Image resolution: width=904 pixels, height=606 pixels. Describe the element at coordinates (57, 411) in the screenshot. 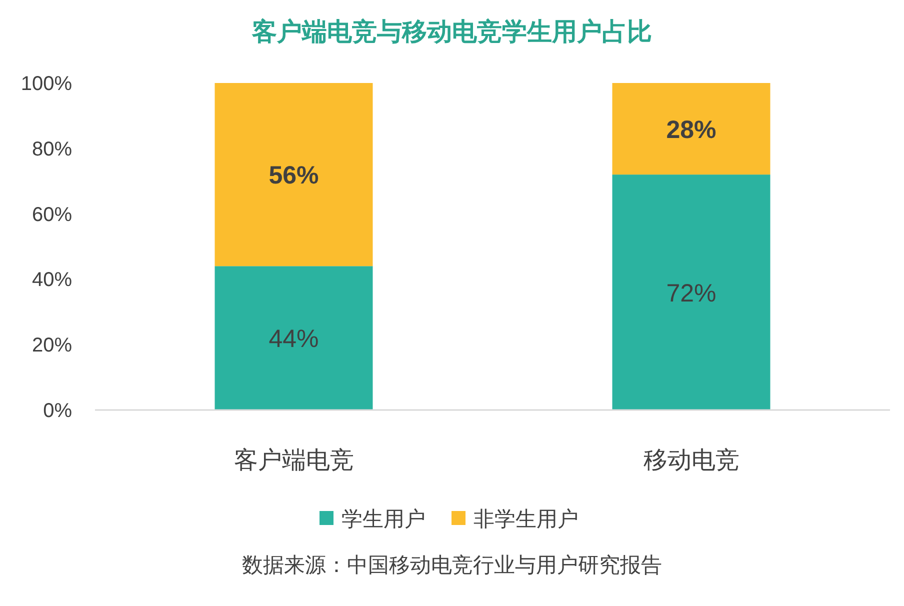

I see `y-tick-label: 0%` at that location.